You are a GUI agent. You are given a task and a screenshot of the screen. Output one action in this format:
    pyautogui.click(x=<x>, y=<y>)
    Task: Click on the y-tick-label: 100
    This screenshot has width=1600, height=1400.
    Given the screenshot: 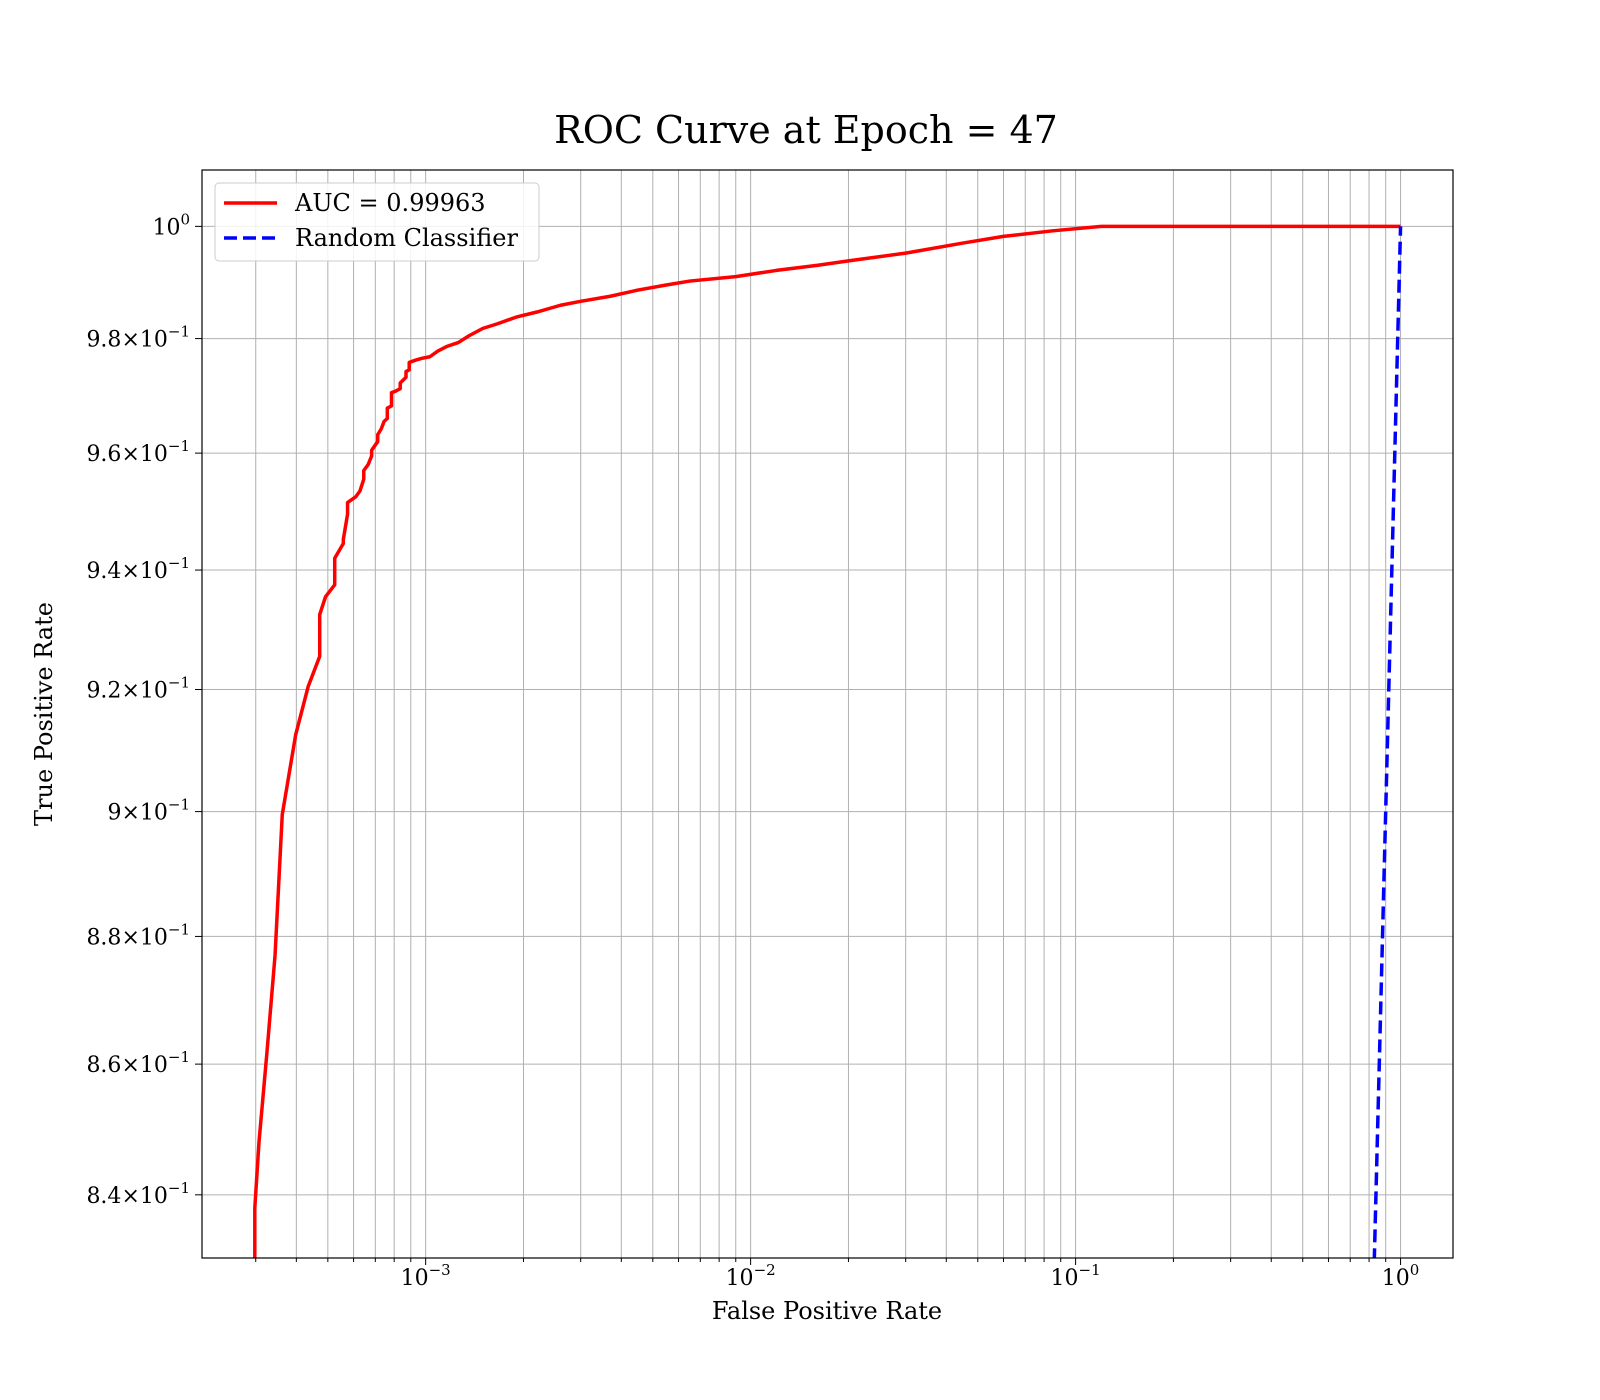 What is the action you would take?
    pyautogui.click(x=171, y=225)
    